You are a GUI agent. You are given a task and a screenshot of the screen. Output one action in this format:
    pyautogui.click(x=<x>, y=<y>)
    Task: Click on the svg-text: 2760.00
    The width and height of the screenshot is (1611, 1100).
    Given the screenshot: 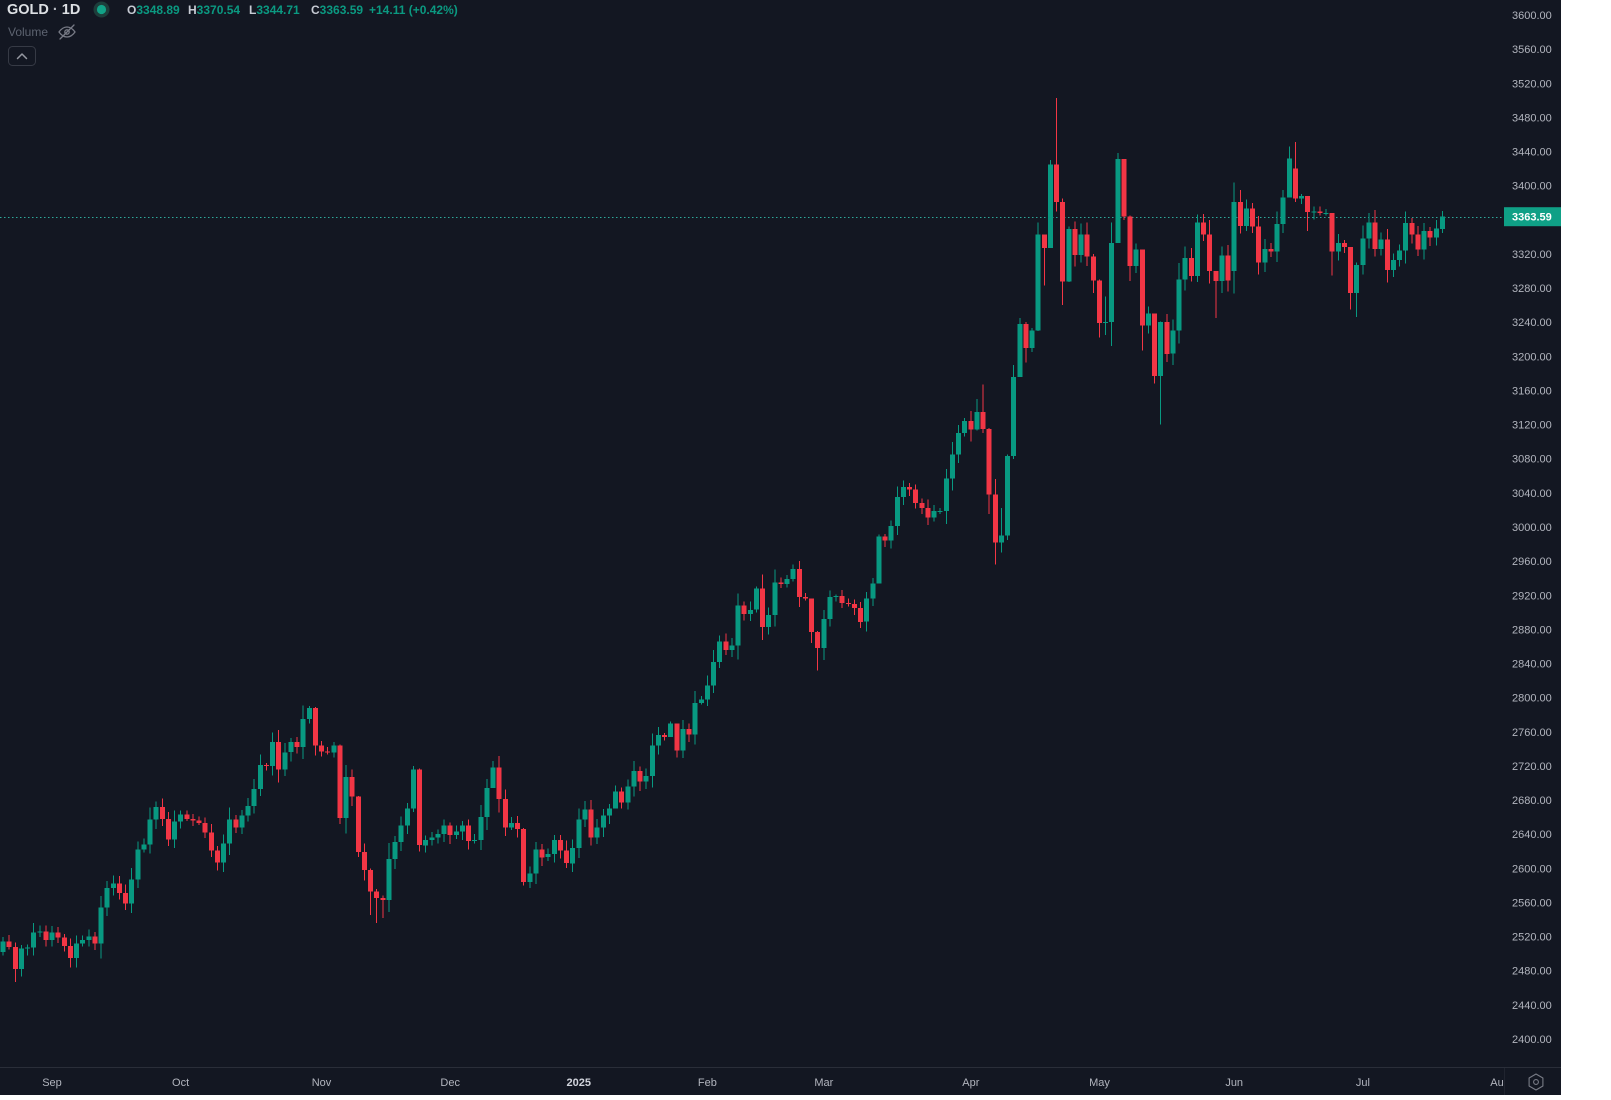 What is the action you would take?
    pyautogui.click(x=1532, y=733)
    